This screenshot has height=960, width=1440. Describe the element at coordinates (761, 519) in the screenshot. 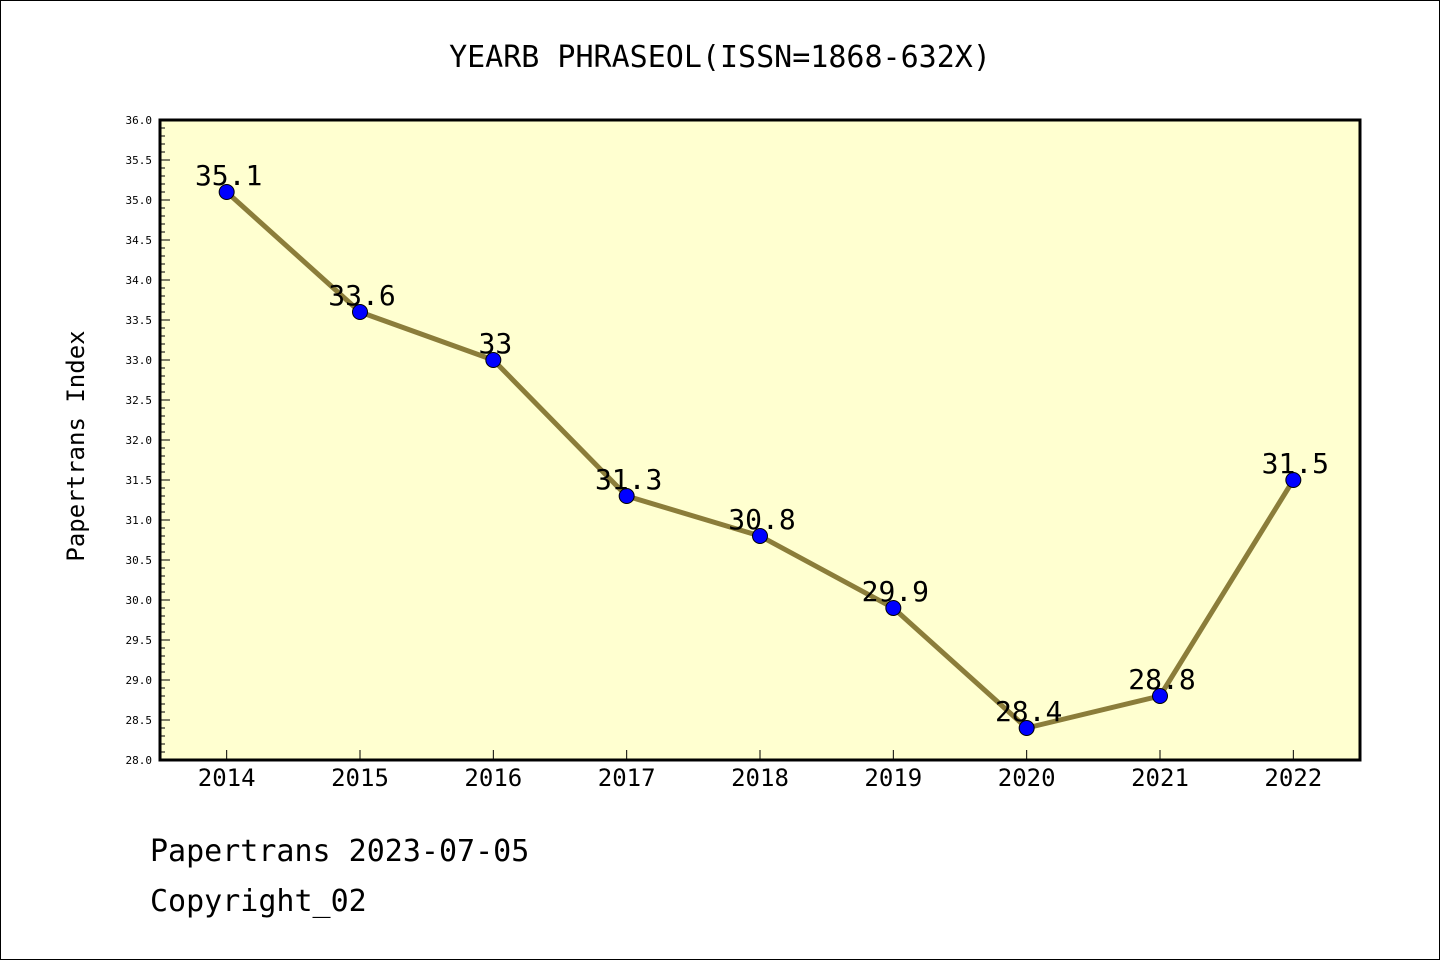

I see `data-label: 30.8` at that location.